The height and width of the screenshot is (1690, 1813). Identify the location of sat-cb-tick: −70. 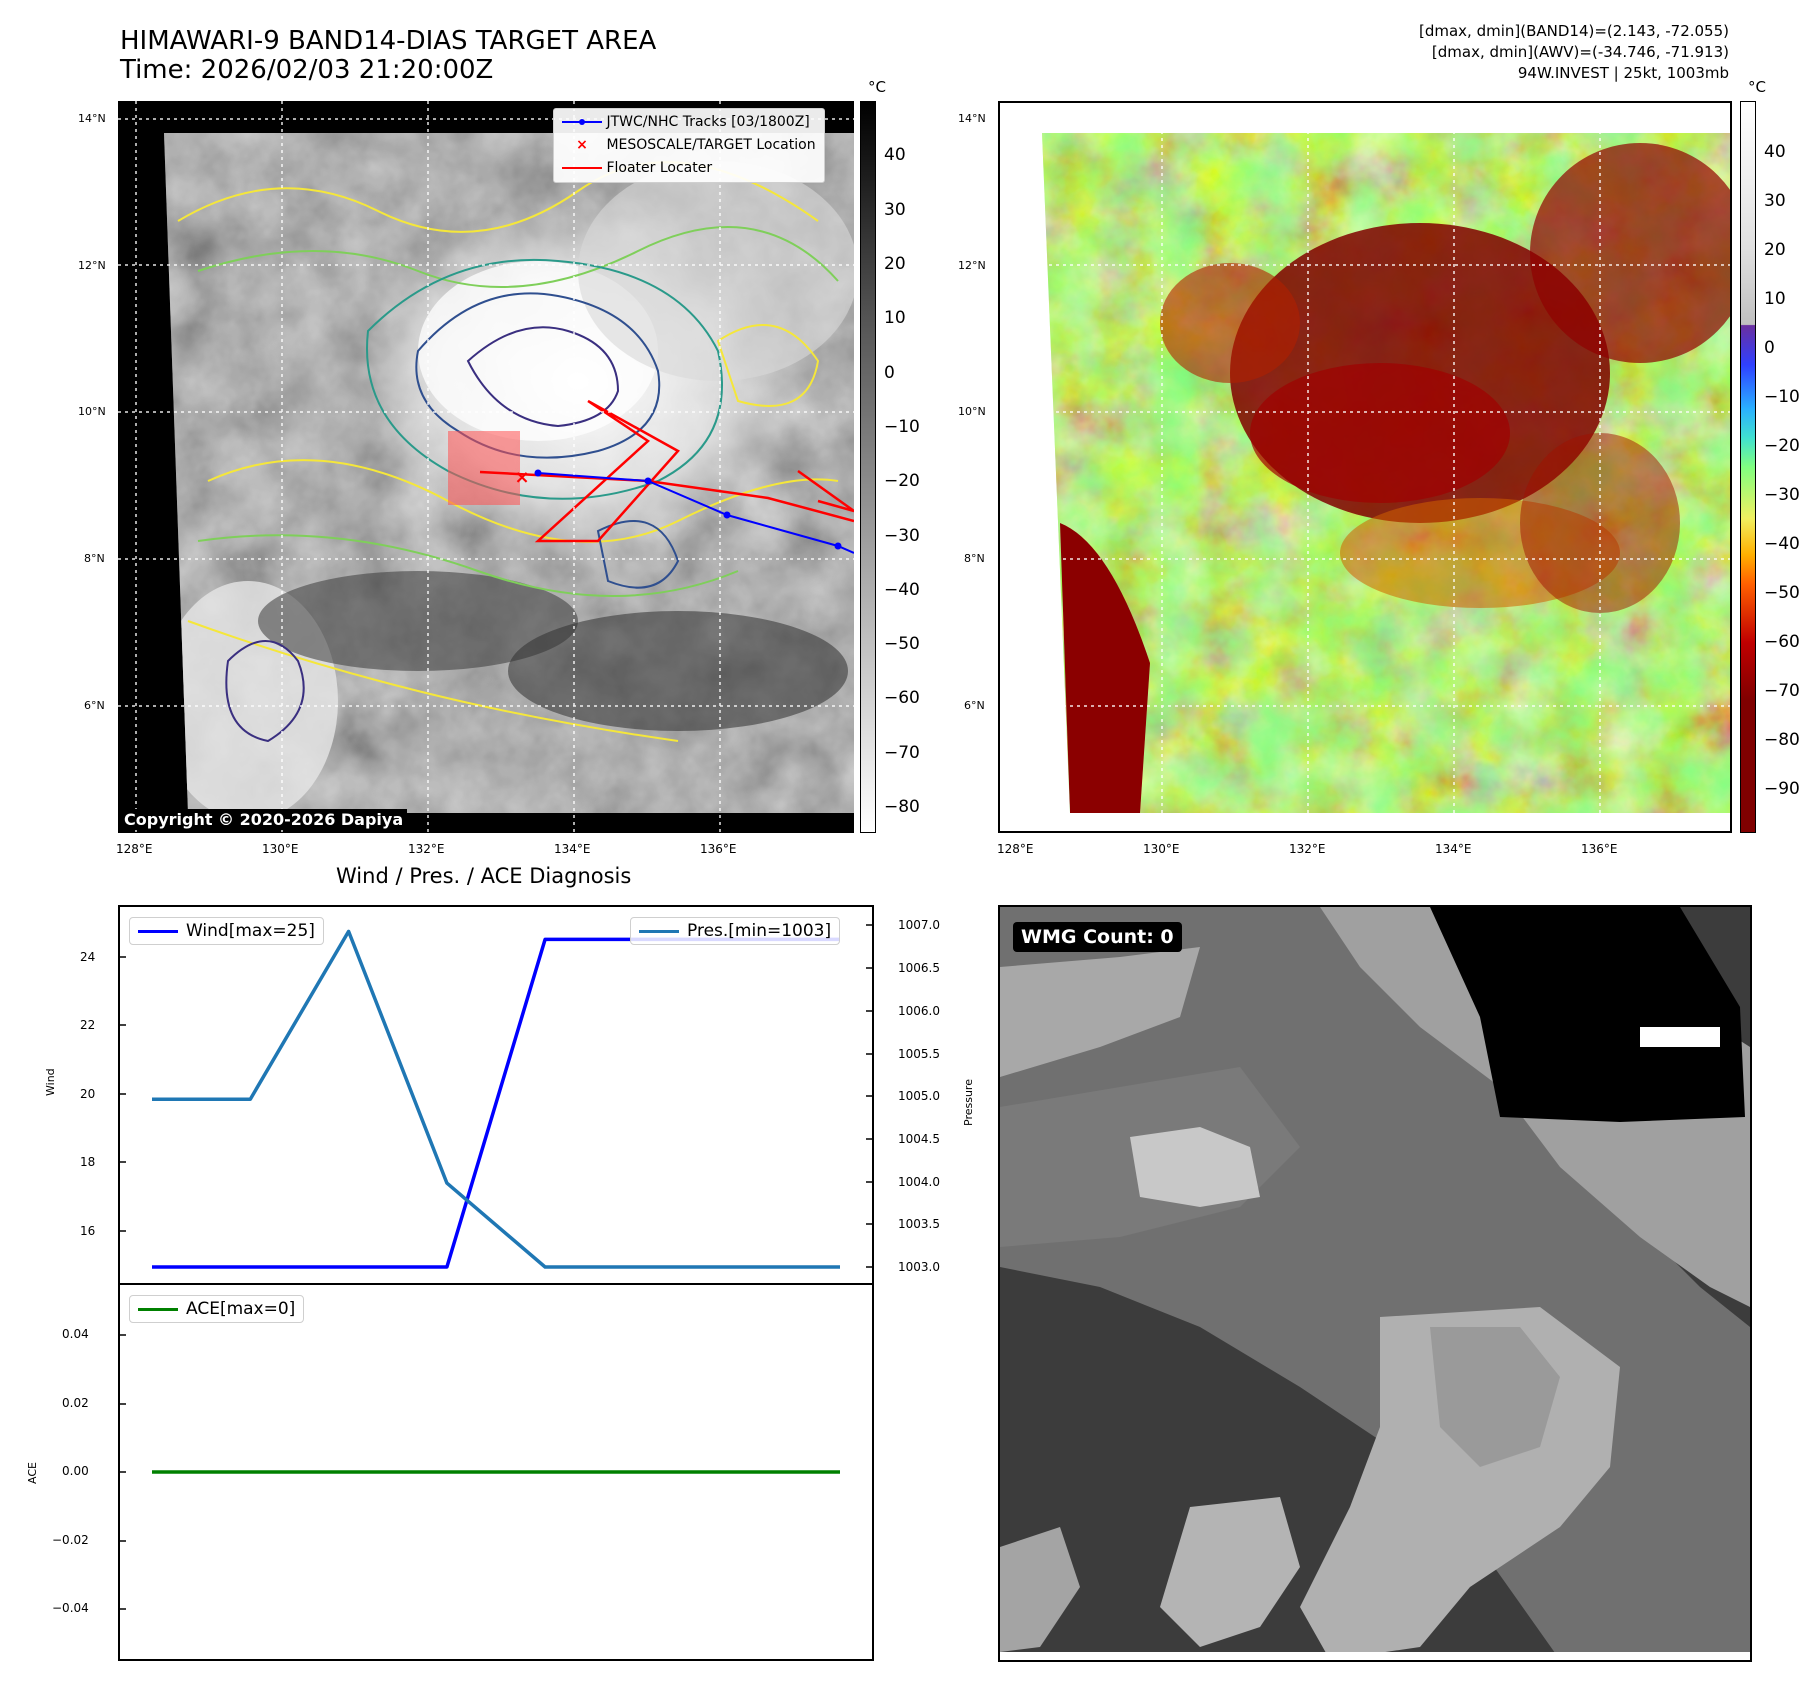
(902, 753).